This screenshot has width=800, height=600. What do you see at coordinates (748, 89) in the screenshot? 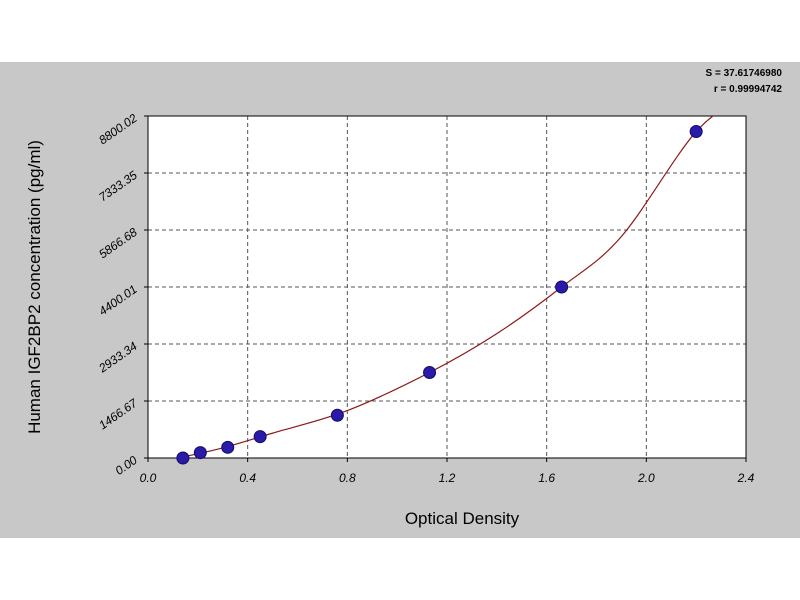
I see `stat-r: r = 0.99994742` at bounding box center [748, 89].